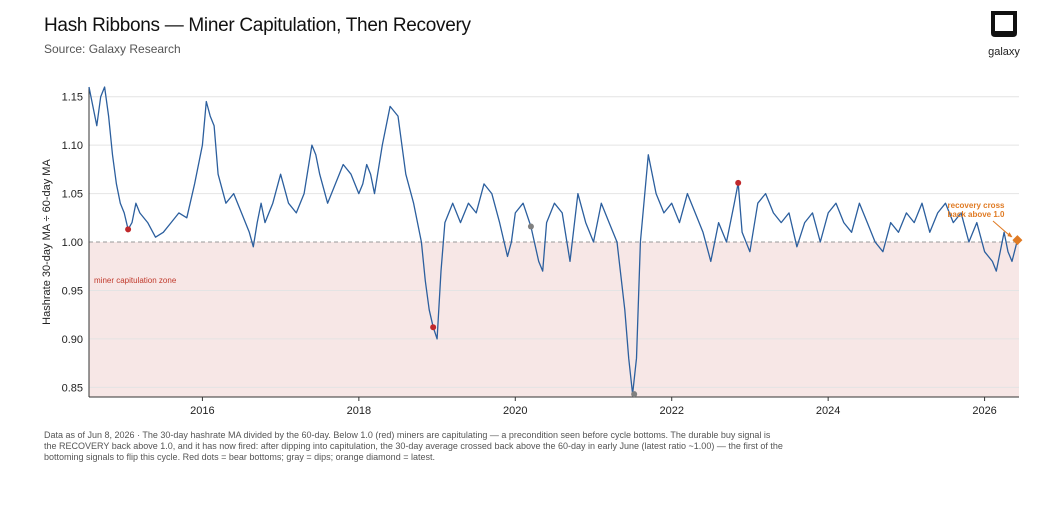 The image size is (1045, 506). I want to click on x-tick-label: 2020, so click(515, 411).